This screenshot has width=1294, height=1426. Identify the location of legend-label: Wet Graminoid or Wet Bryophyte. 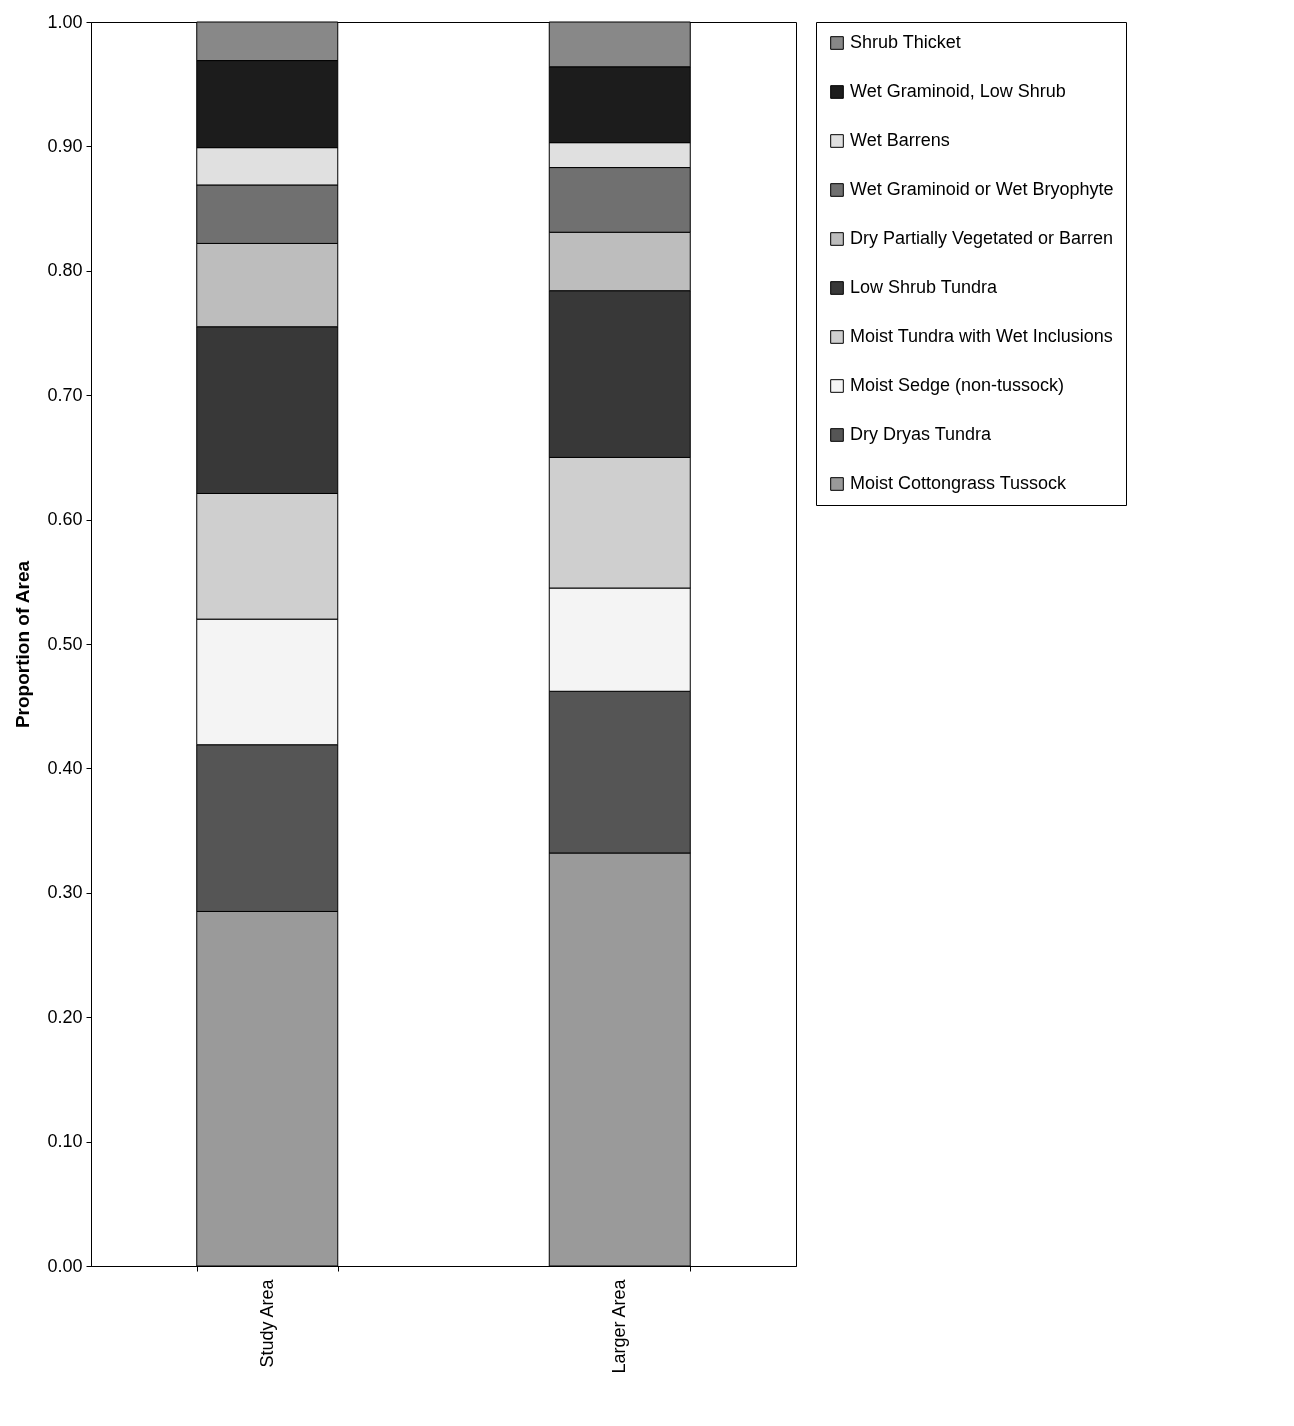
(982, 189).